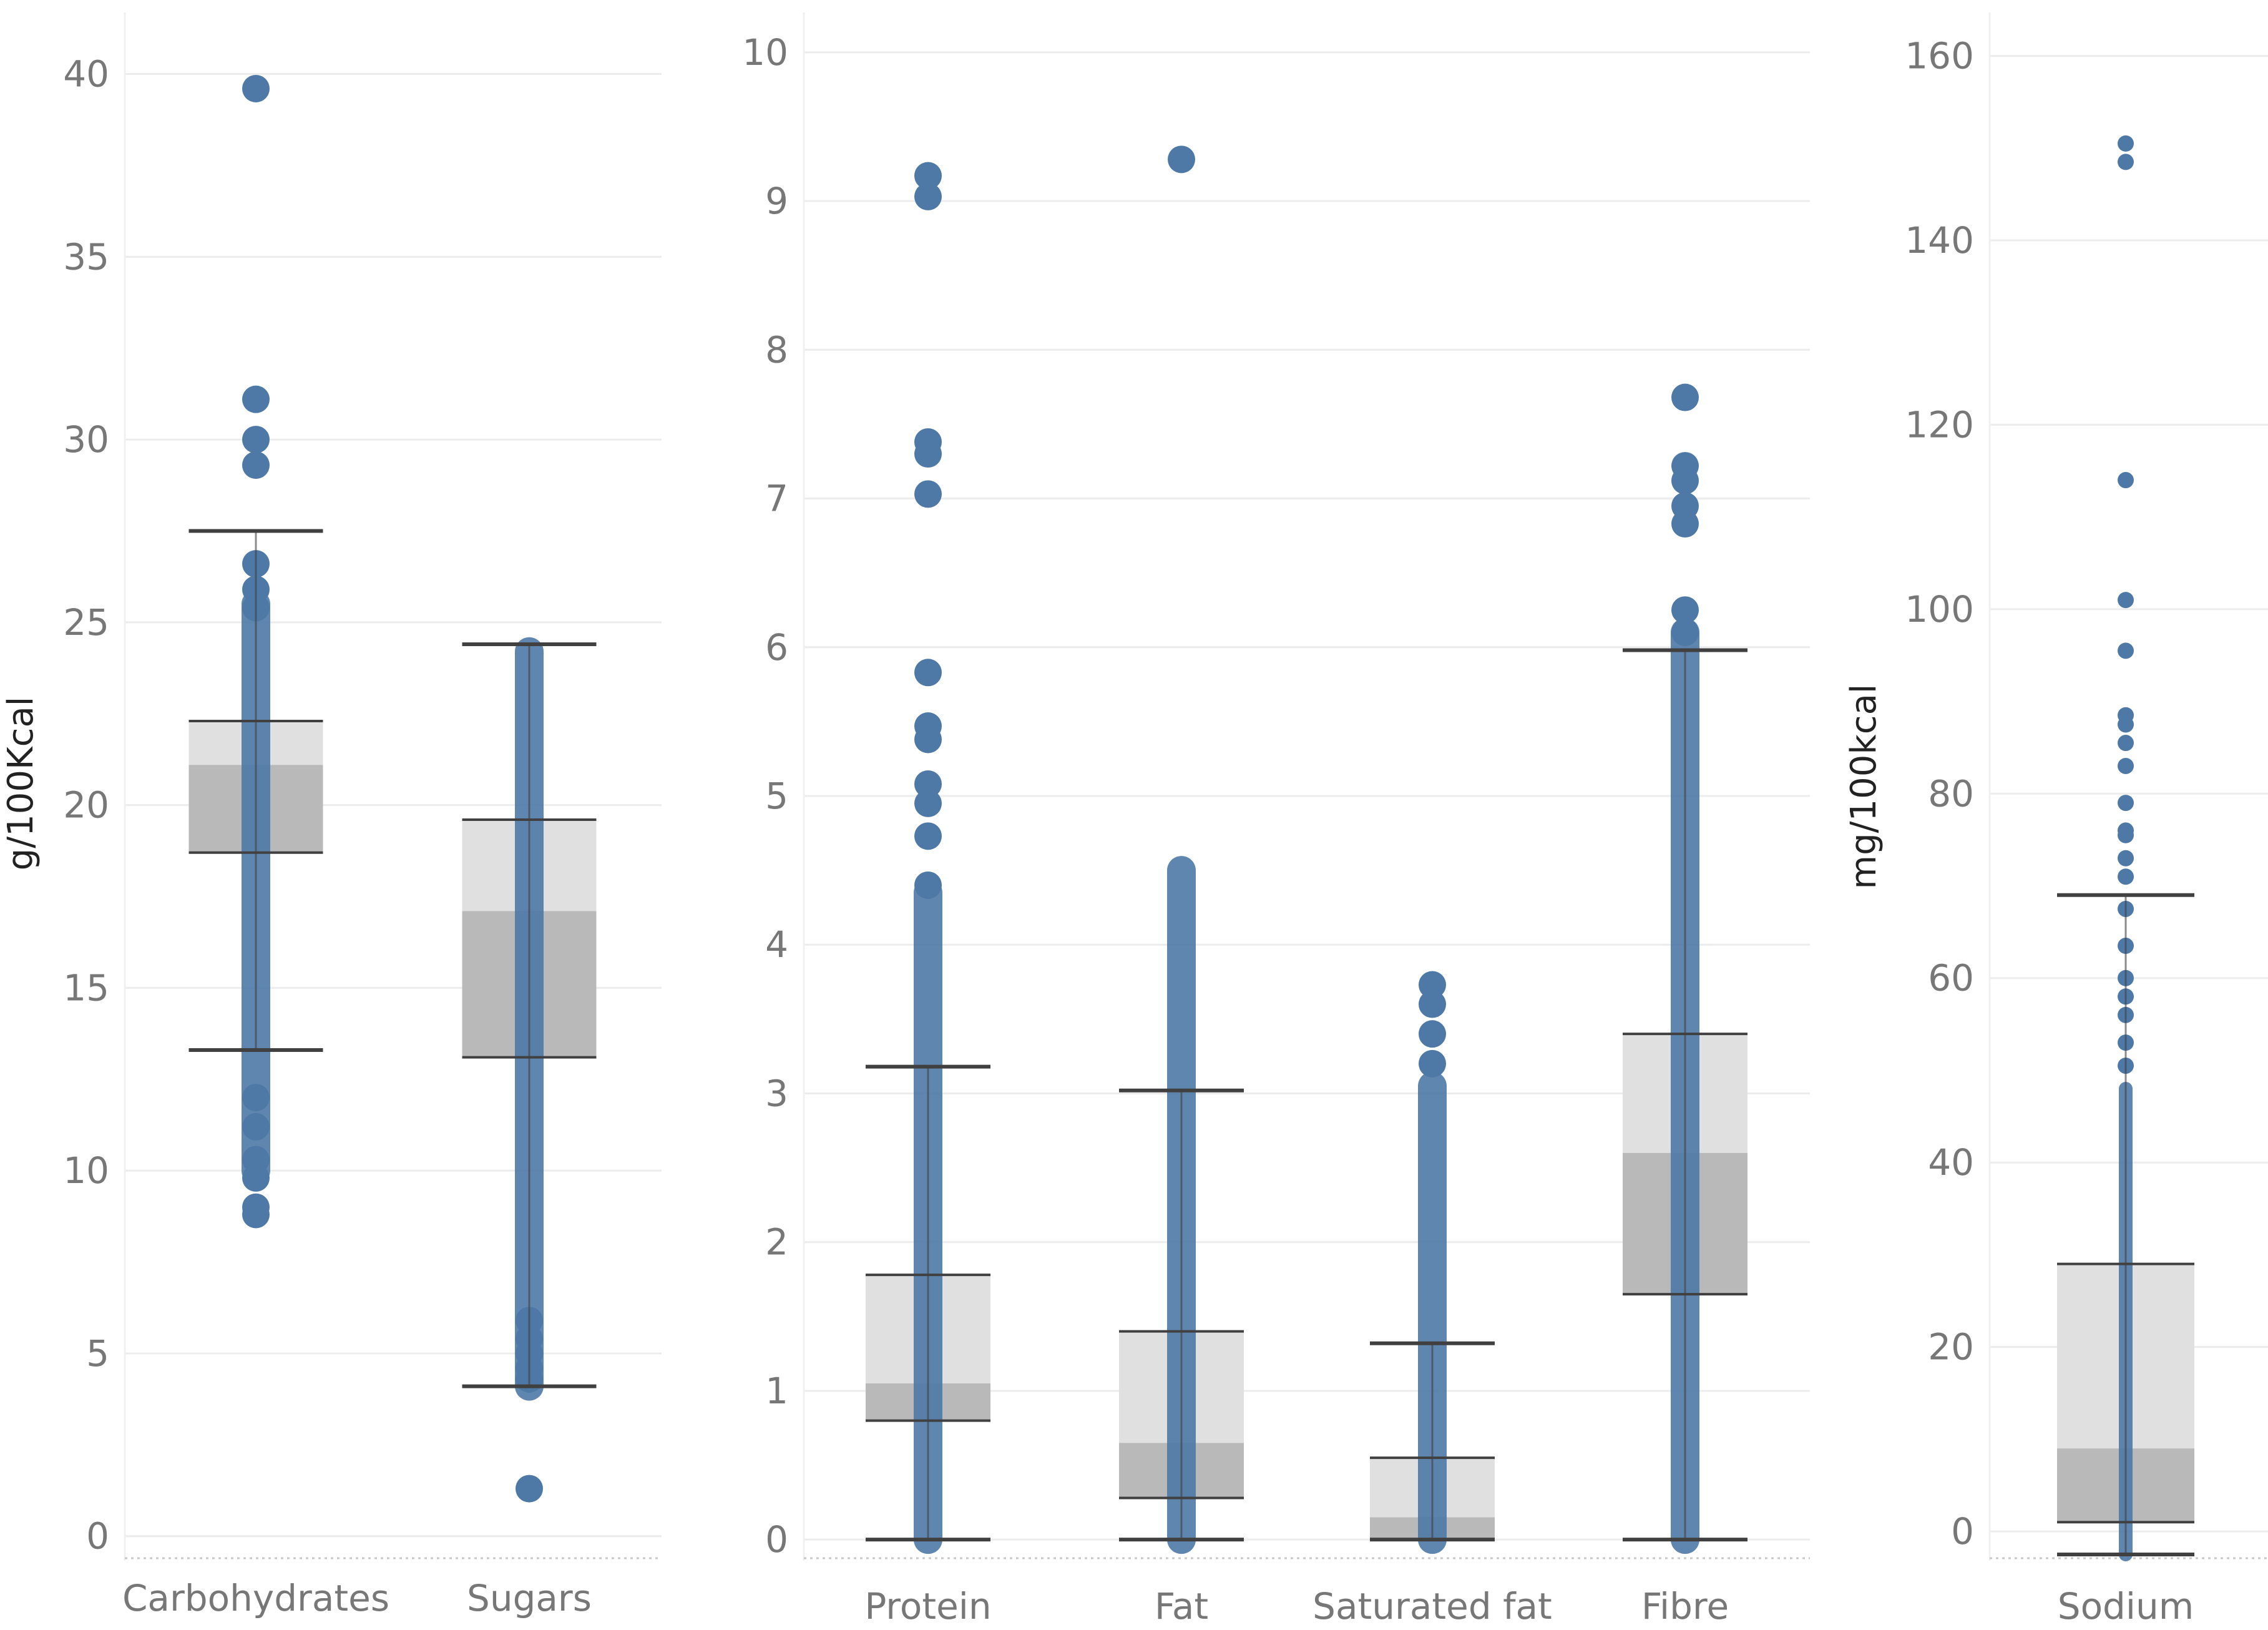 Image resolution: width=2268 pixels, height=1630 pixels. What do you see at coordinates (777, 499) in the screenshot?
I see `y-tick-label: 7` at bounding box center [777, 499].